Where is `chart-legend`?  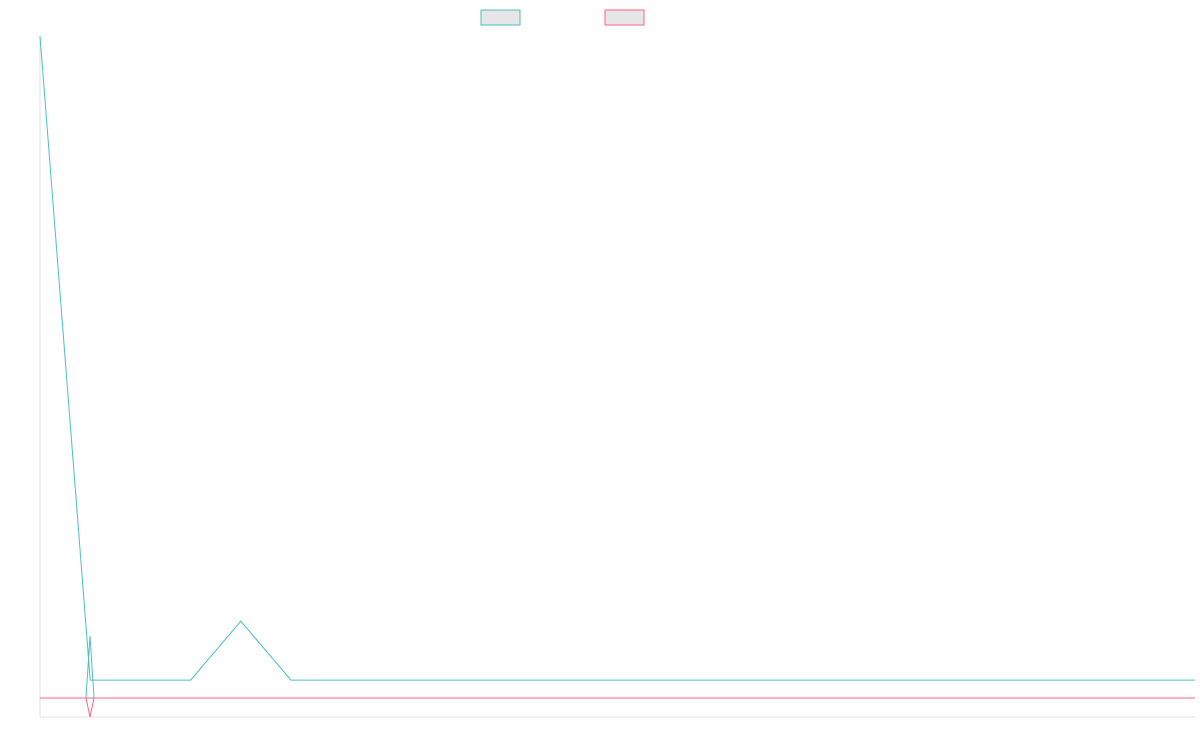 chart-legend is located at coordinates (562, 17).